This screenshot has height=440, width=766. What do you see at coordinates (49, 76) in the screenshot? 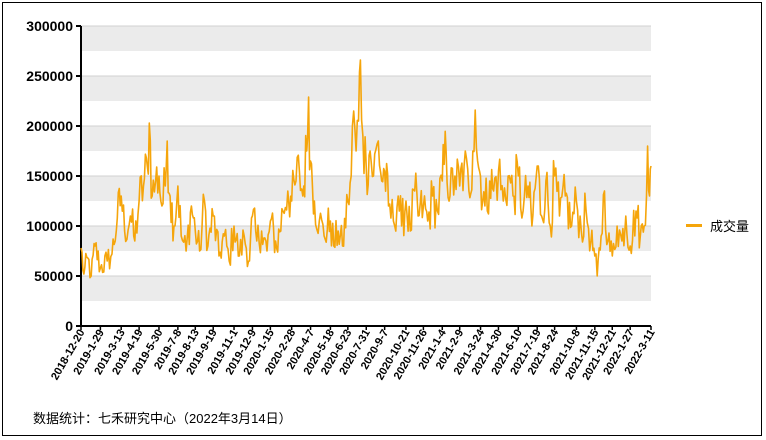
I see `y-tick-label: 250000` at bounding box center [49, 76].